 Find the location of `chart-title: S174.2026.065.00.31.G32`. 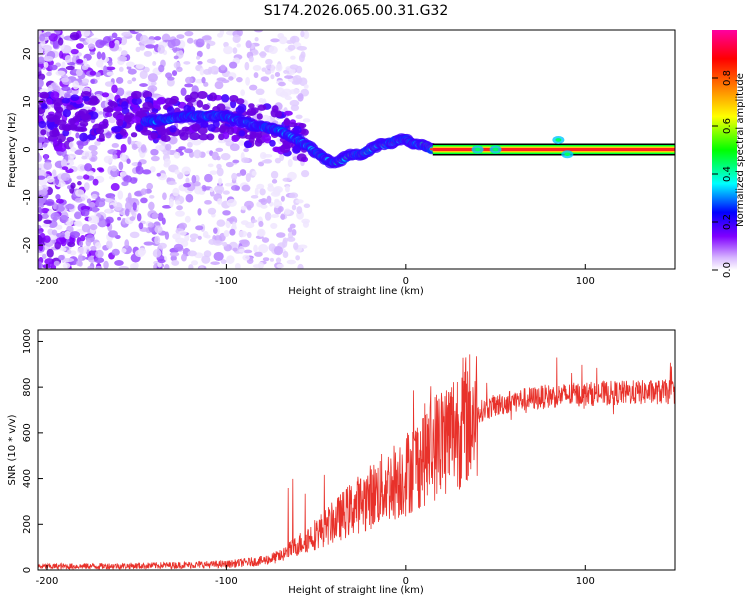

chart-title: S174.2026.065.00.31.G32 is located at coordinates (356, 11).